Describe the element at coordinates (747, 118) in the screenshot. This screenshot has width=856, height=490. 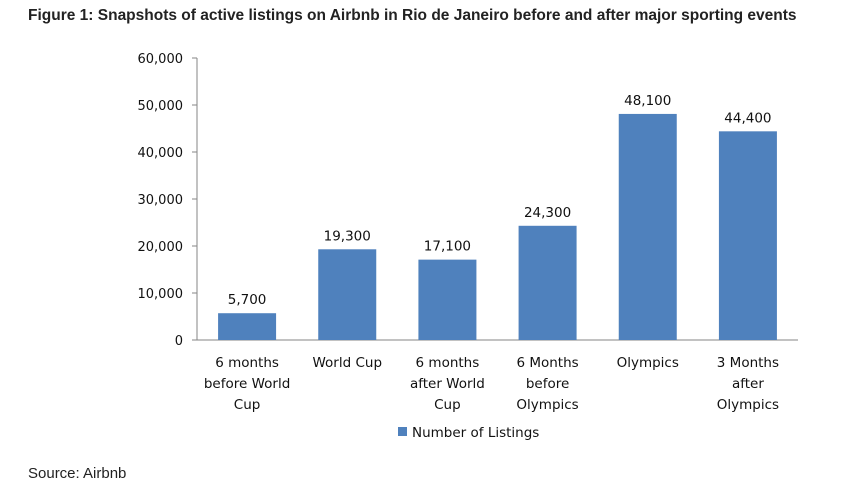
I see `data-label: 44,400` at that location.